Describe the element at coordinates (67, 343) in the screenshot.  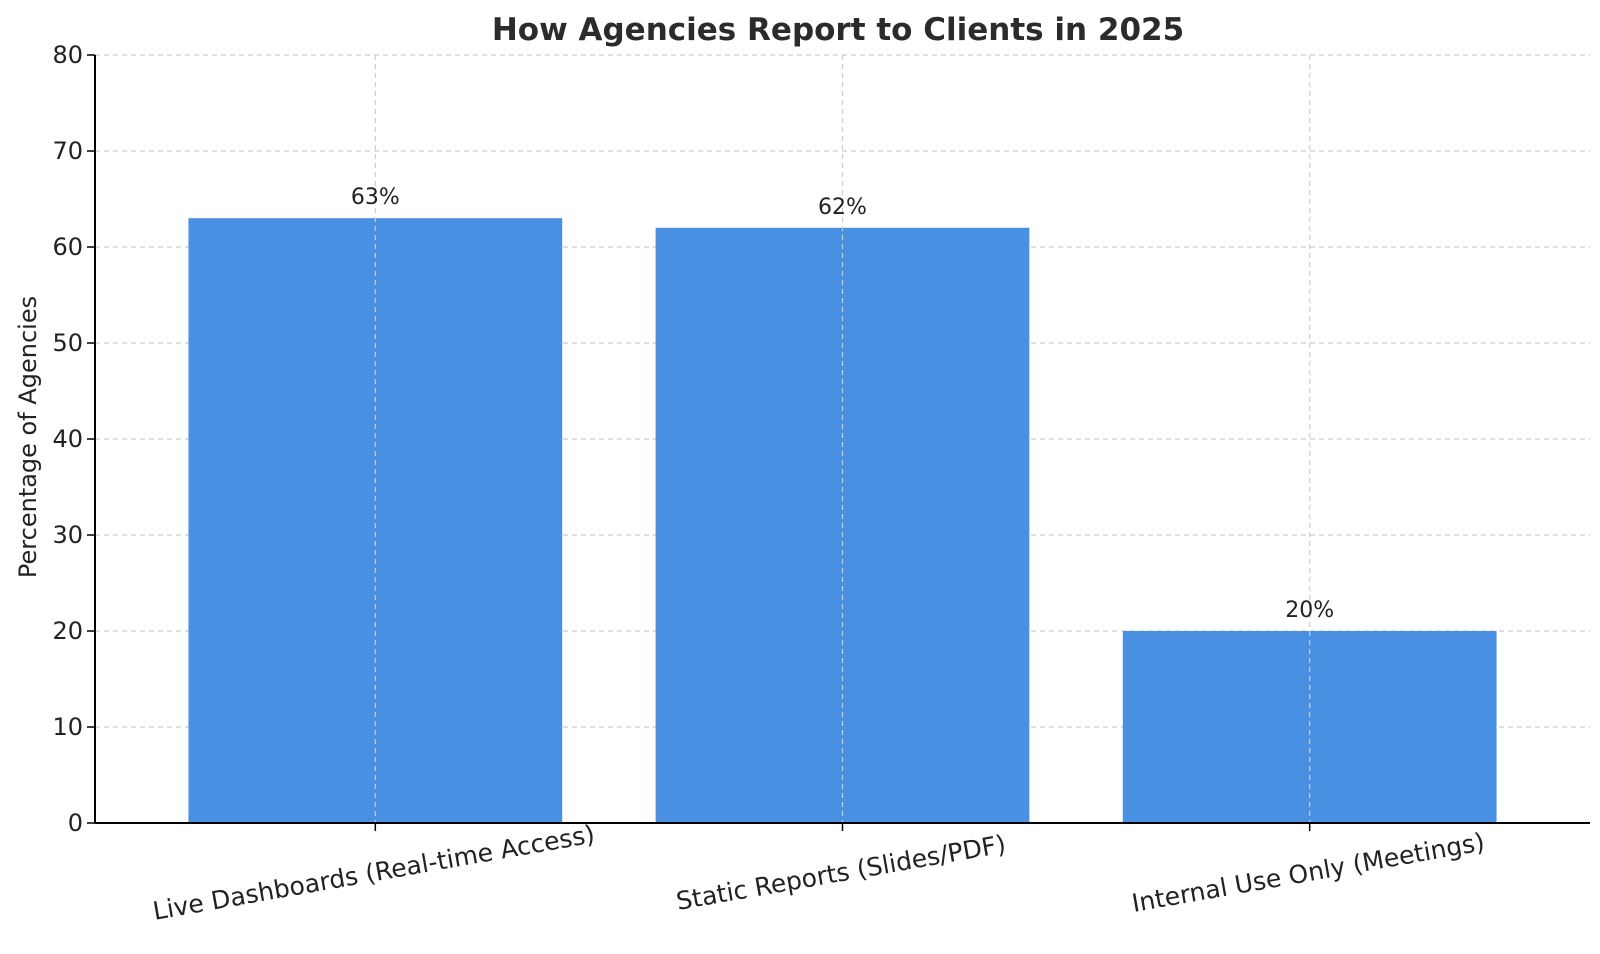
I see `y-tick-label: 50` at that location.